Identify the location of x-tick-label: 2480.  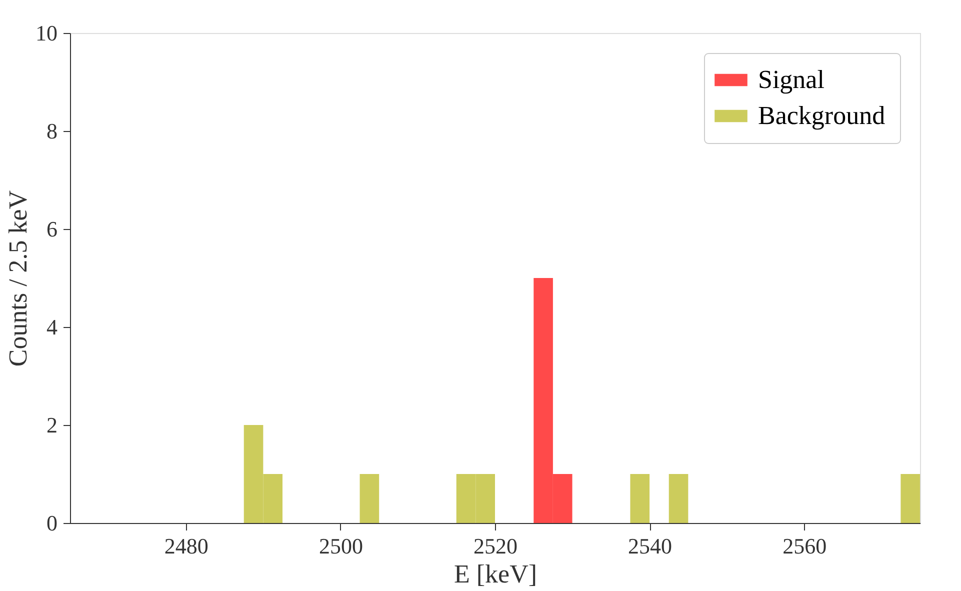
(186, 546).